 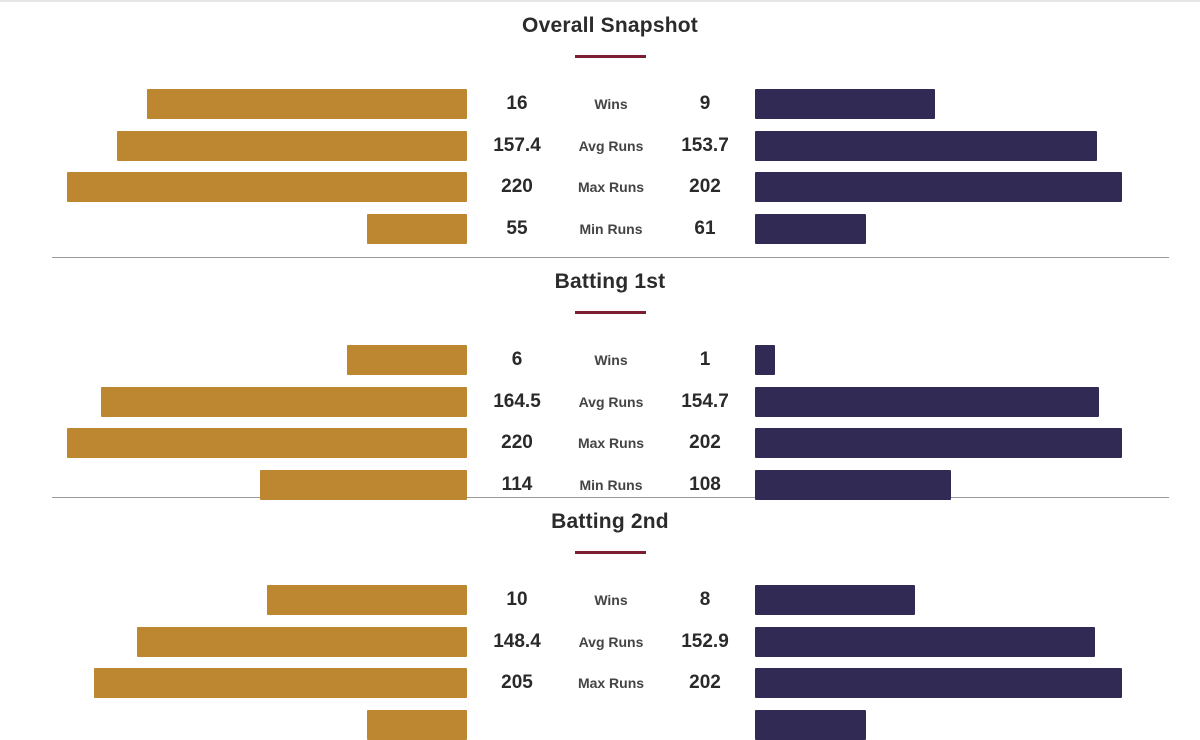 I want to click on value-label-right: 8, so click(x=705, y=599).